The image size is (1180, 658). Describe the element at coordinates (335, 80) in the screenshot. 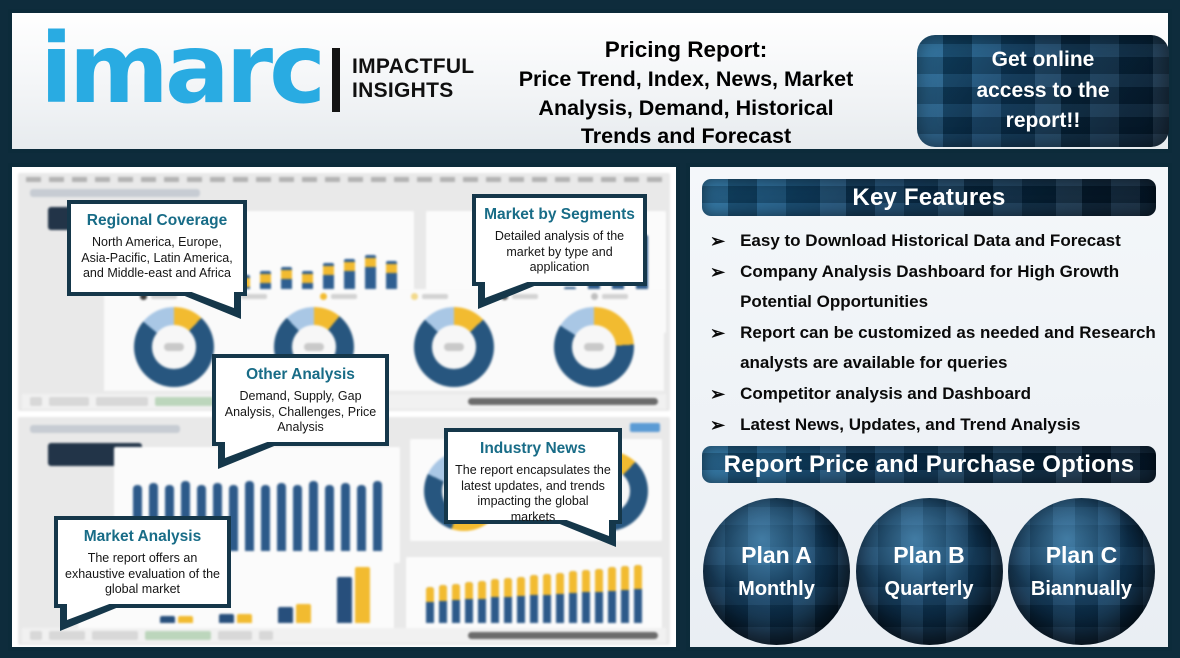

I see `logo-divider-bar` at that location.